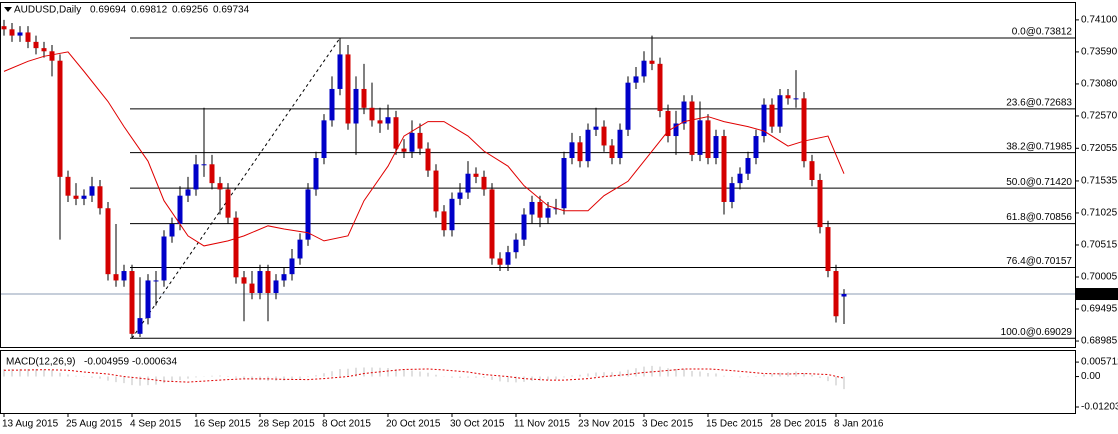 The image size is (1118, 434). What do you see at coordinates (236, 188) in the screenshot?
I see `fib-trend-line` at bounding box center [236, 188].